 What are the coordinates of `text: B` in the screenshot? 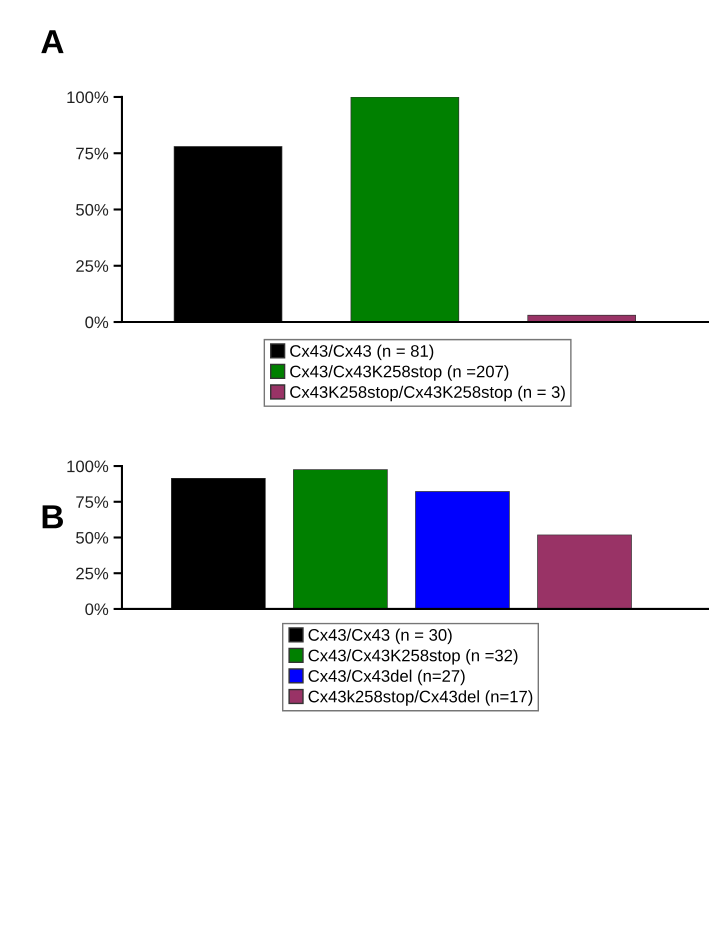 It's located at (52, 516).